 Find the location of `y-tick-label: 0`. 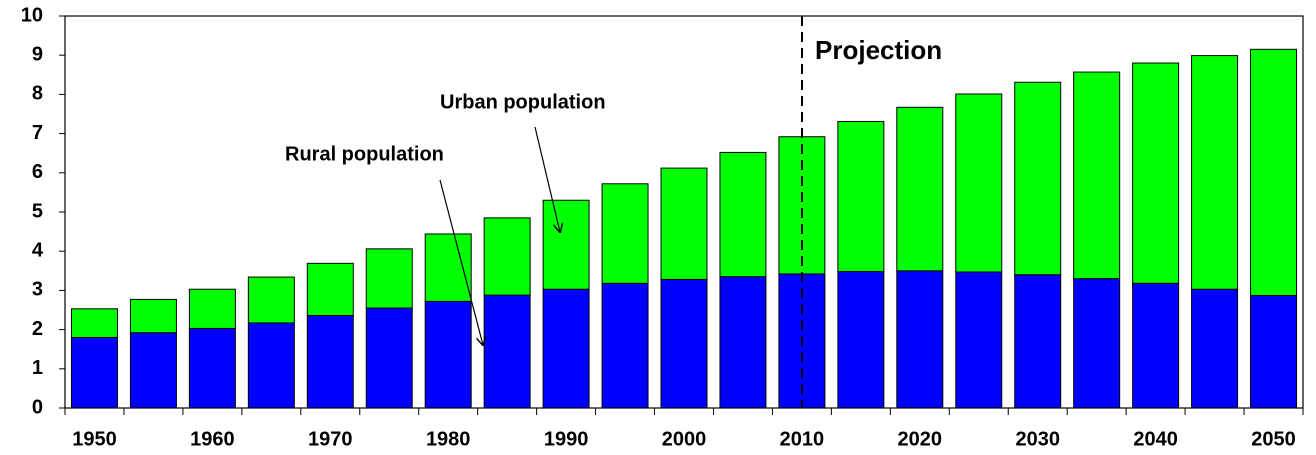

y-tick-label: 0 is located at coordinates (37, 407).